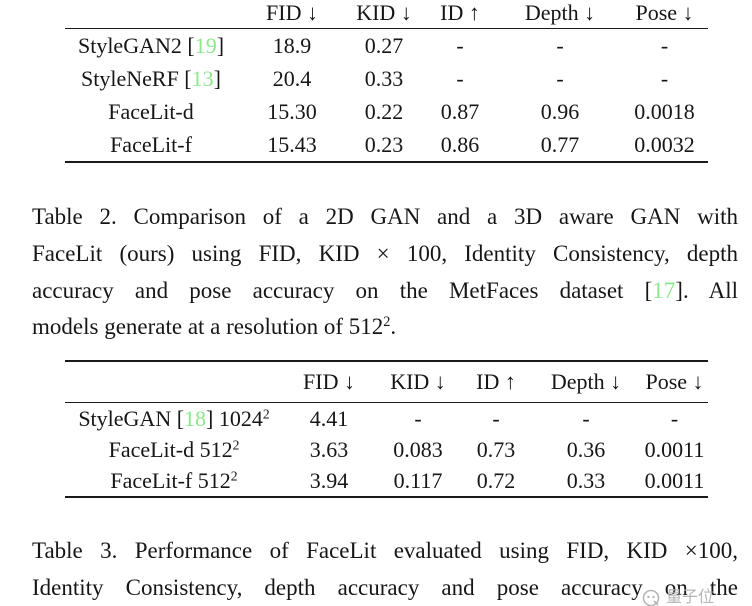 This screenshot has width=752, height=606. Describe the element at coordinates (393, 327) in the screenshot. I see `caption-text: .` at that location.